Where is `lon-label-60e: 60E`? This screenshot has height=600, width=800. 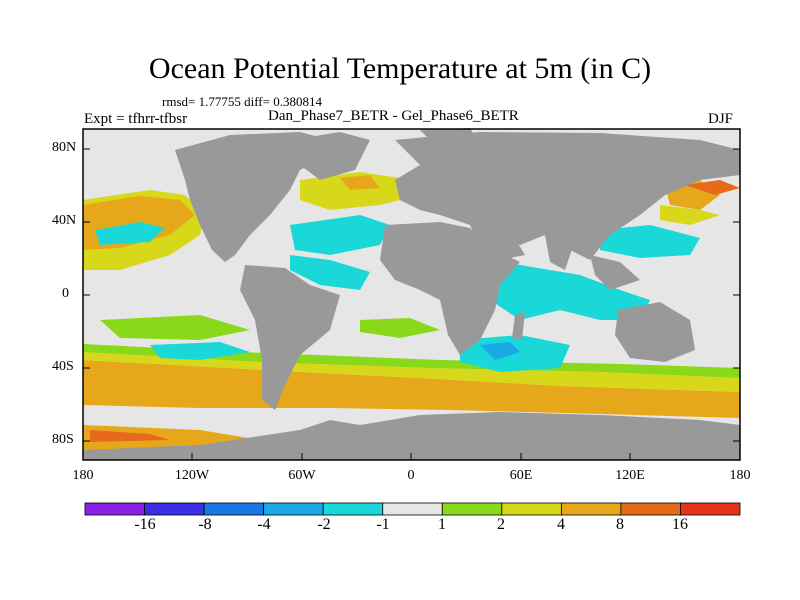
lon-label-60e: 60E is located at coordinates (521, 475).